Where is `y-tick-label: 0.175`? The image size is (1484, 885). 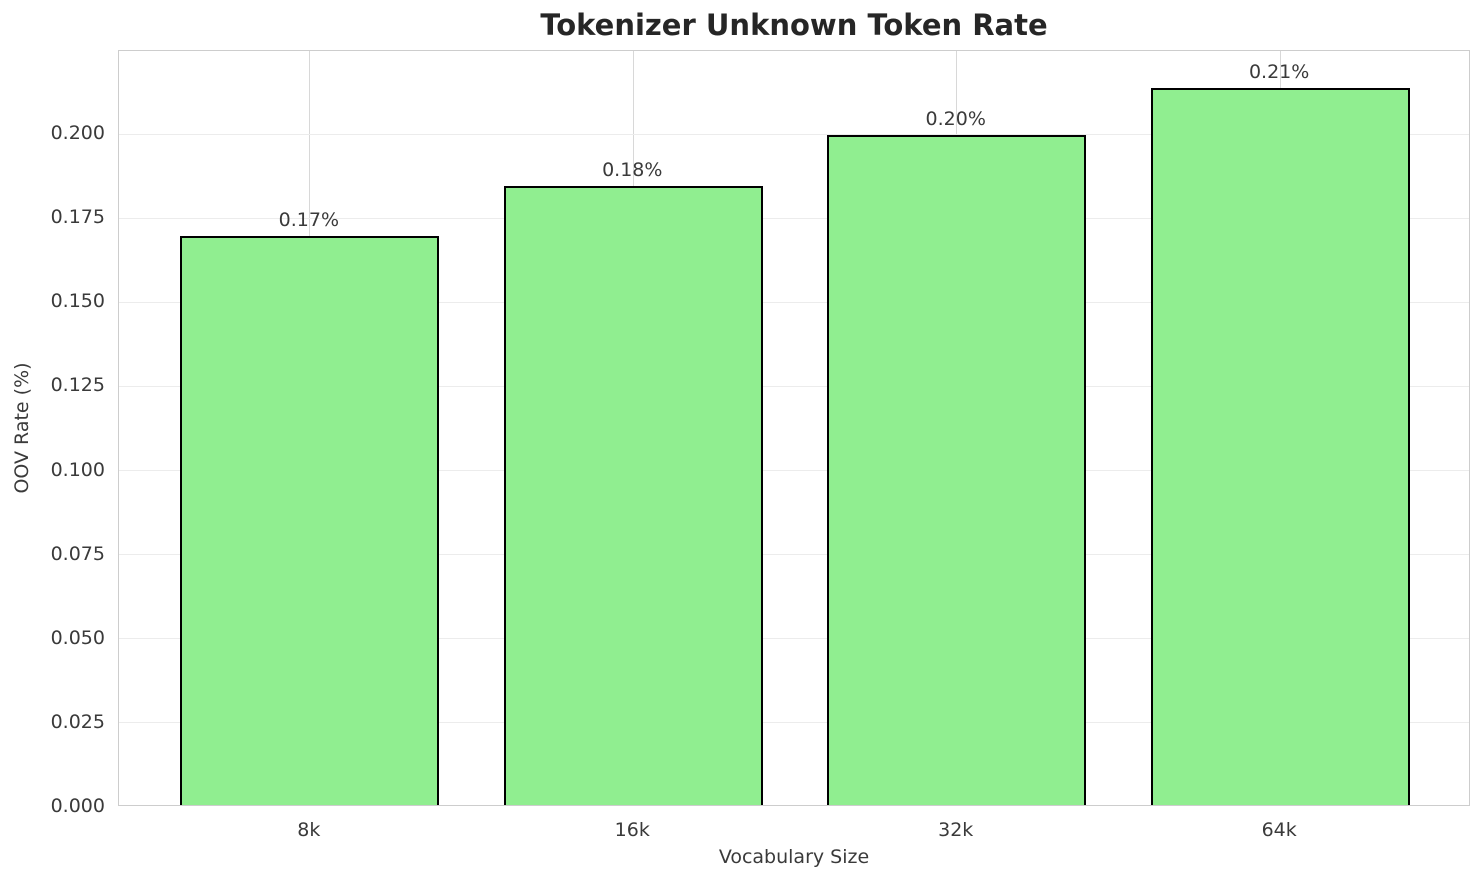
y-tick-label: 0.175 is located at coordinates (77, 217).